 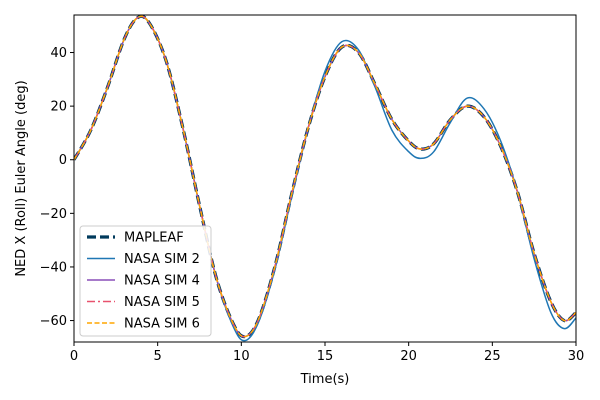 What do you see at coordinates (158, 356) in the screenshot?
I see `x-tick-label: 5` at bounding box center [158, 356].